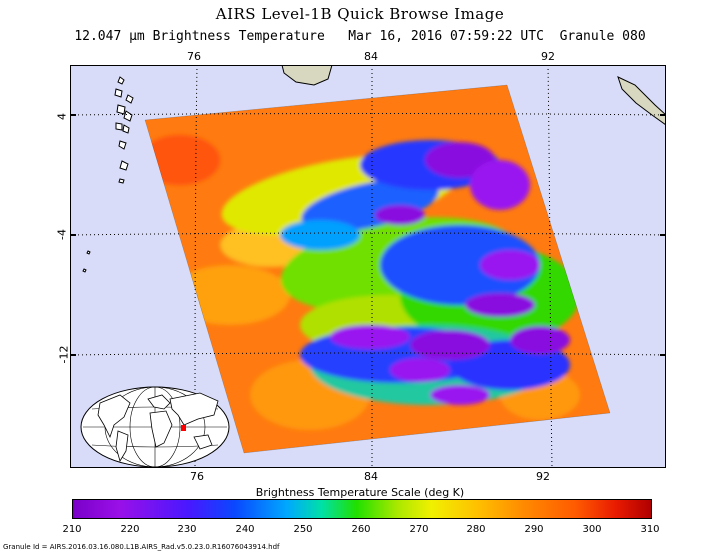 This screenshot has width=720, height=556. What do you see at coordinates (155, 427) in the screenshot?
I see `globe-inset` at bounding box center [155, 427].